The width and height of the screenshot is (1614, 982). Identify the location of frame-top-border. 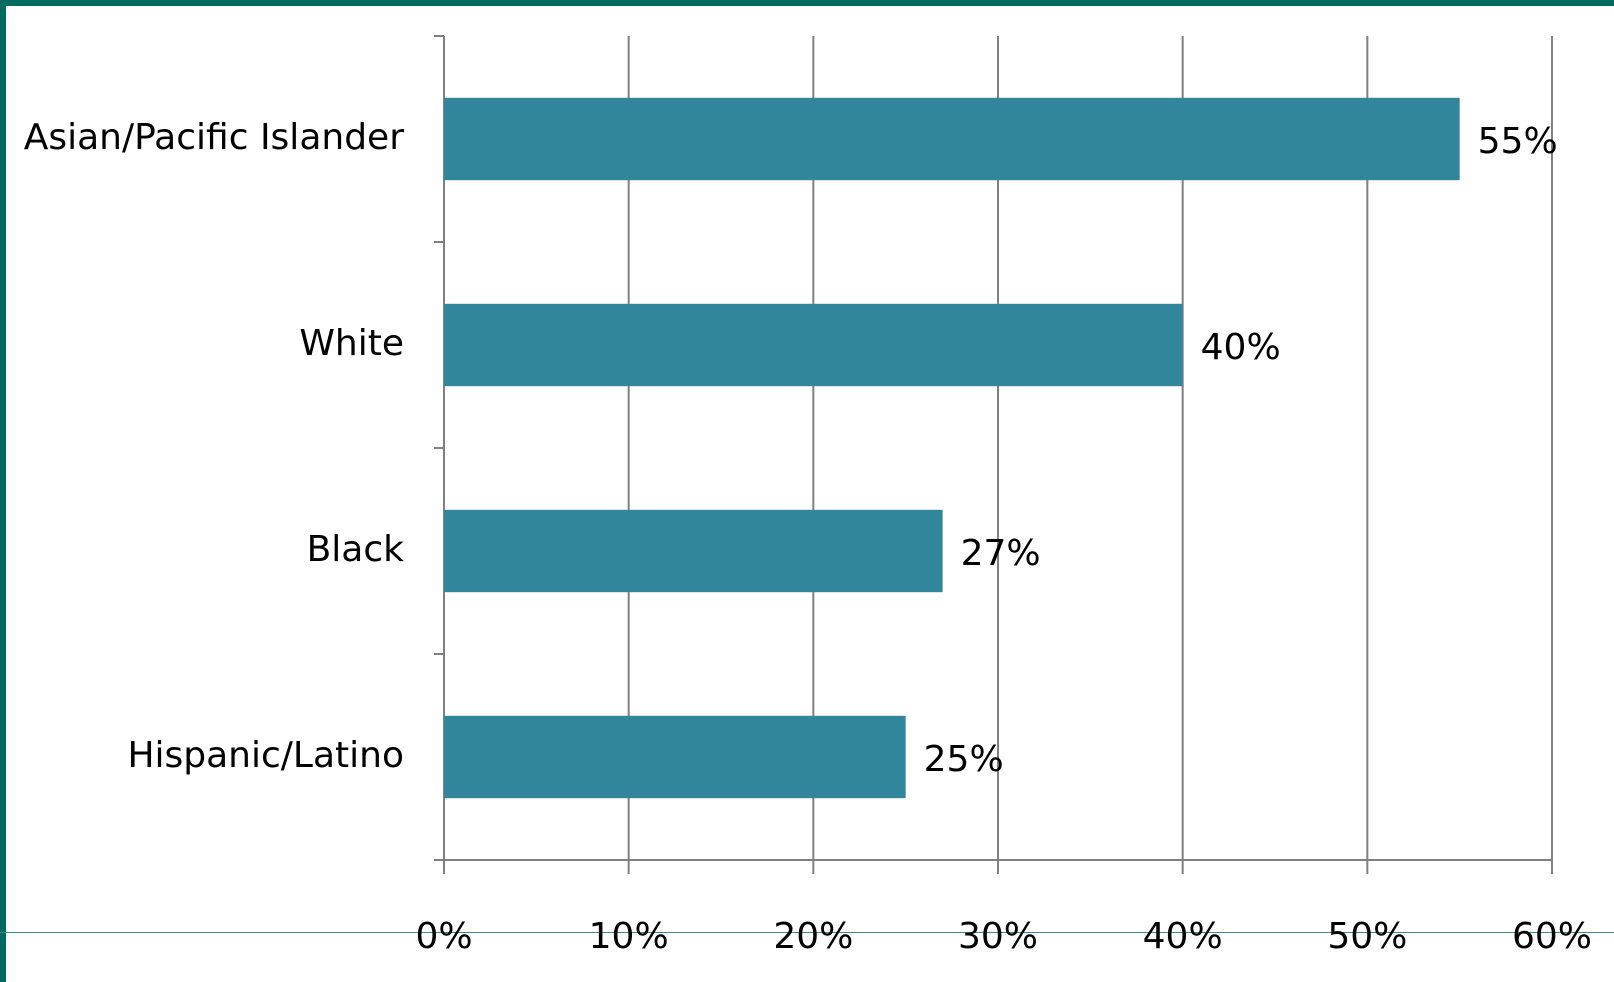
(807, 3).